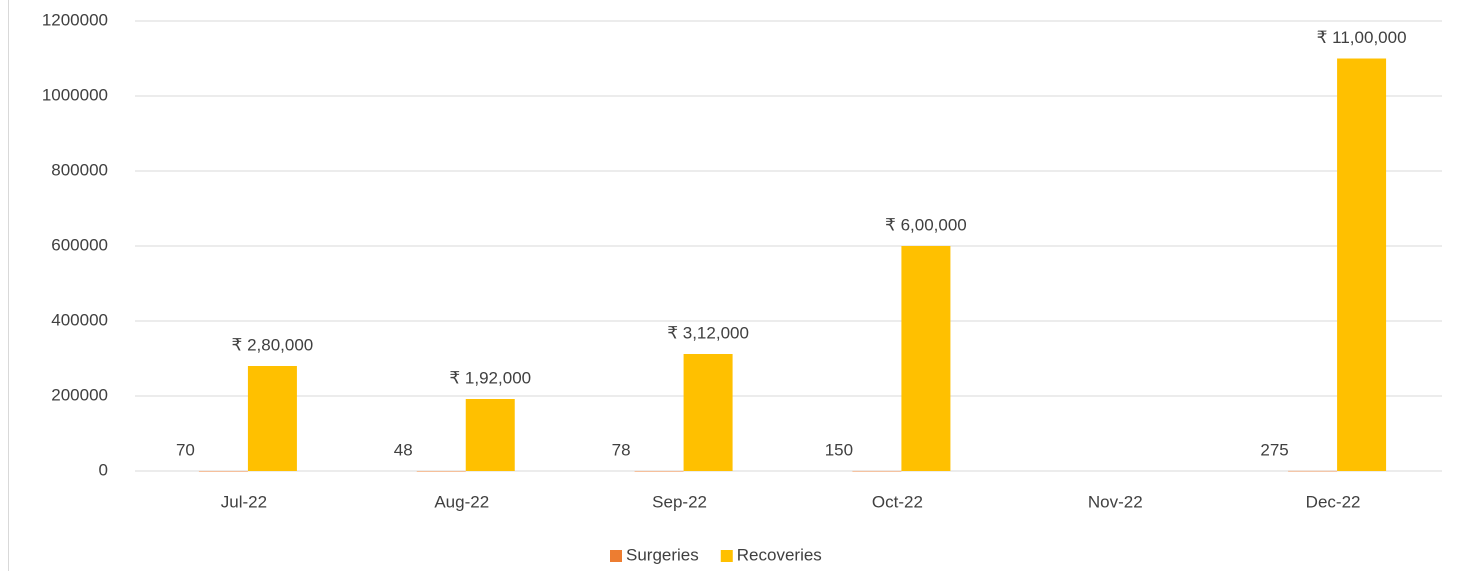 Image resolution: width=1462 pixels, height=571 pixels. What do you see at coordinates (461, 501) in the screenshot?
I see `x-tick-label: Aug-22` at bounding box center [461, 501].